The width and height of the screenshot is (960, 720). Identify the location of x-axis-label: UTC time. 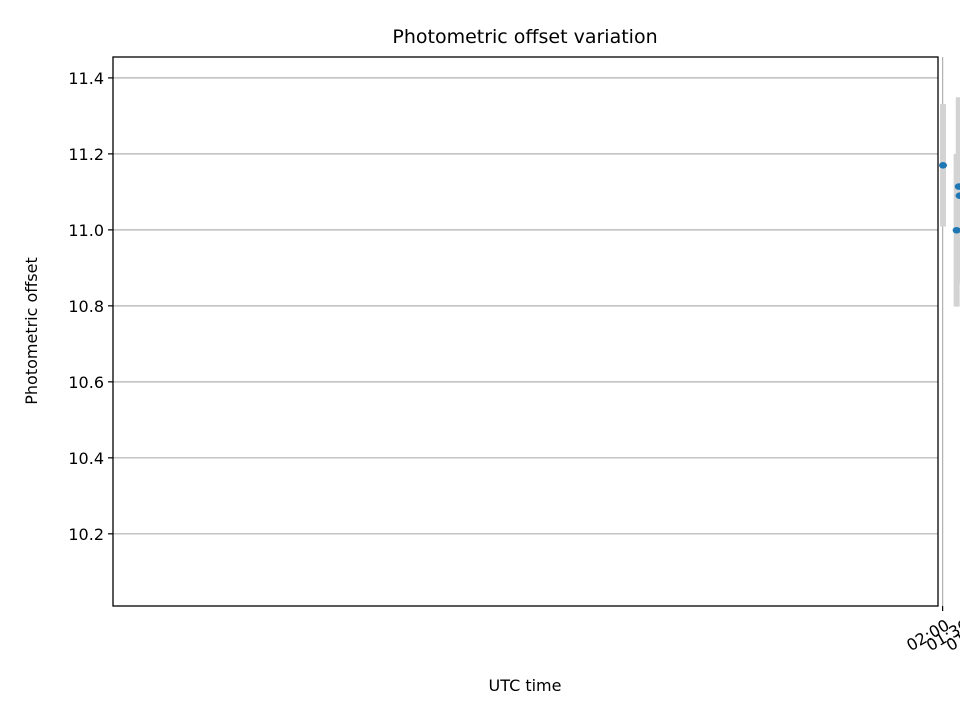
(525, 685).